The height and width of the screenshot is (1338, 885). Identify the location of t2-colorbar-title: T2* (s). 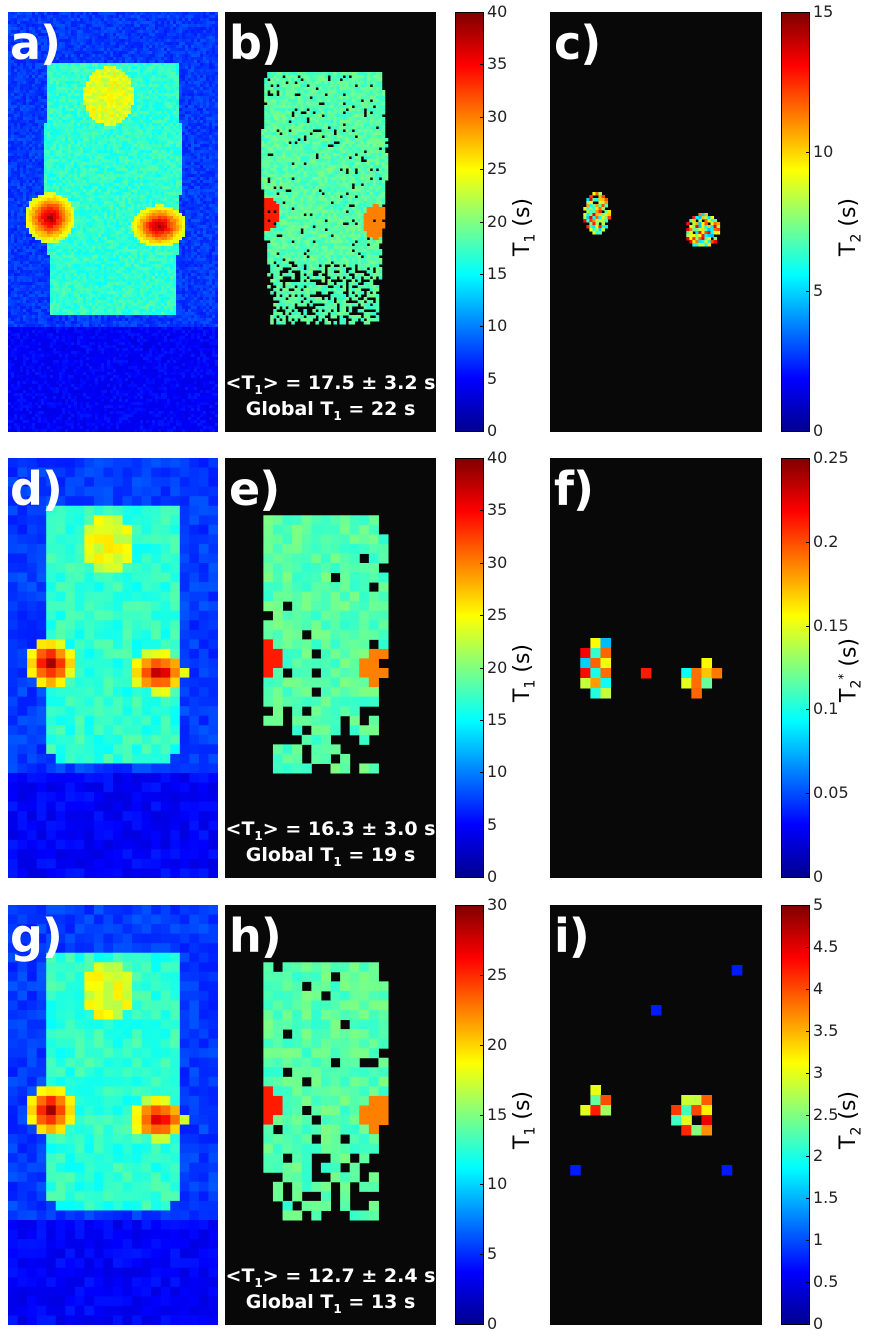
(850, 670).